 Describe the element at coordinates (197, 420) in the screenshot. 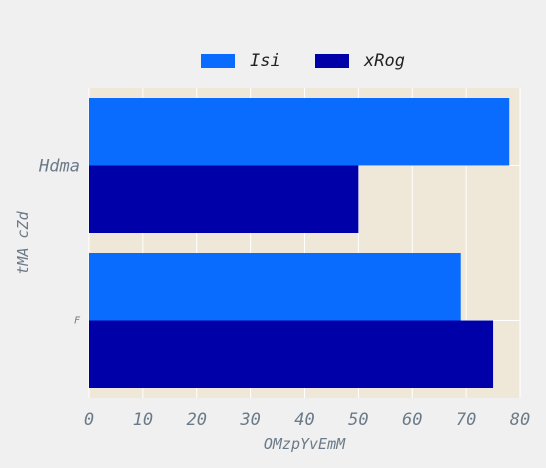

I see `x-tick-label: 20` at that location.